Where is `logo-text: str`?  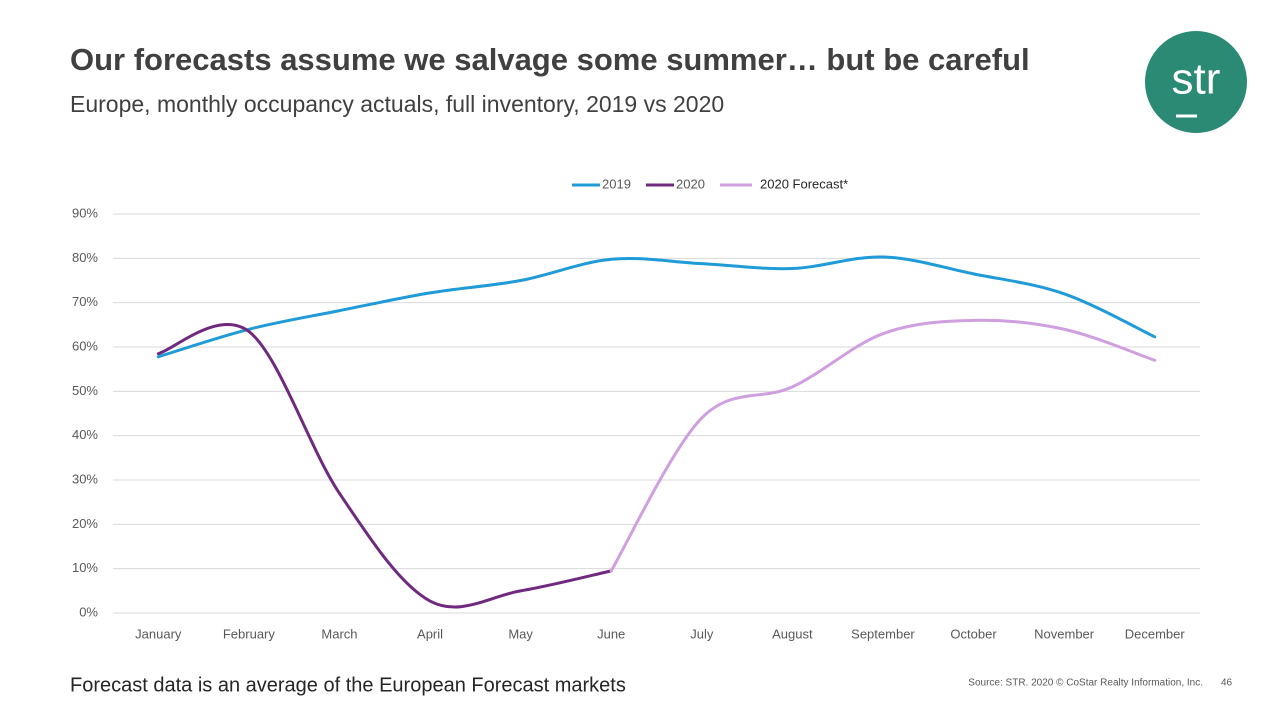
logo-text: str is located at coordinates (1196, 79).